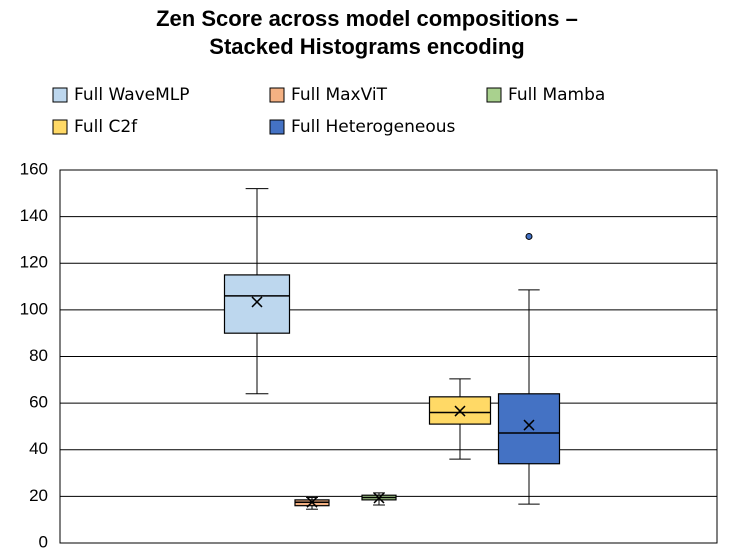 This screenshot has height=554, width=735. Describe the element at coordinates (38, 402) in the screenshot. I see `y-tick-label: 60` at that location.